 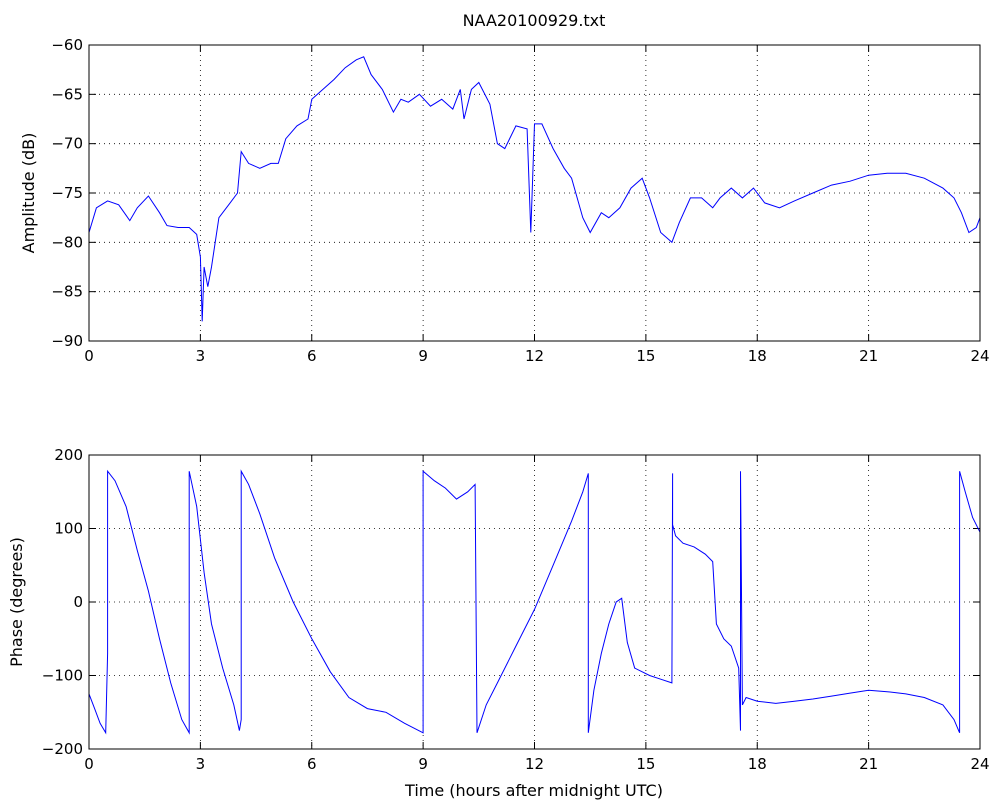 I want to click on phase-y-tick-label: 200, so click(x=68, y=455).